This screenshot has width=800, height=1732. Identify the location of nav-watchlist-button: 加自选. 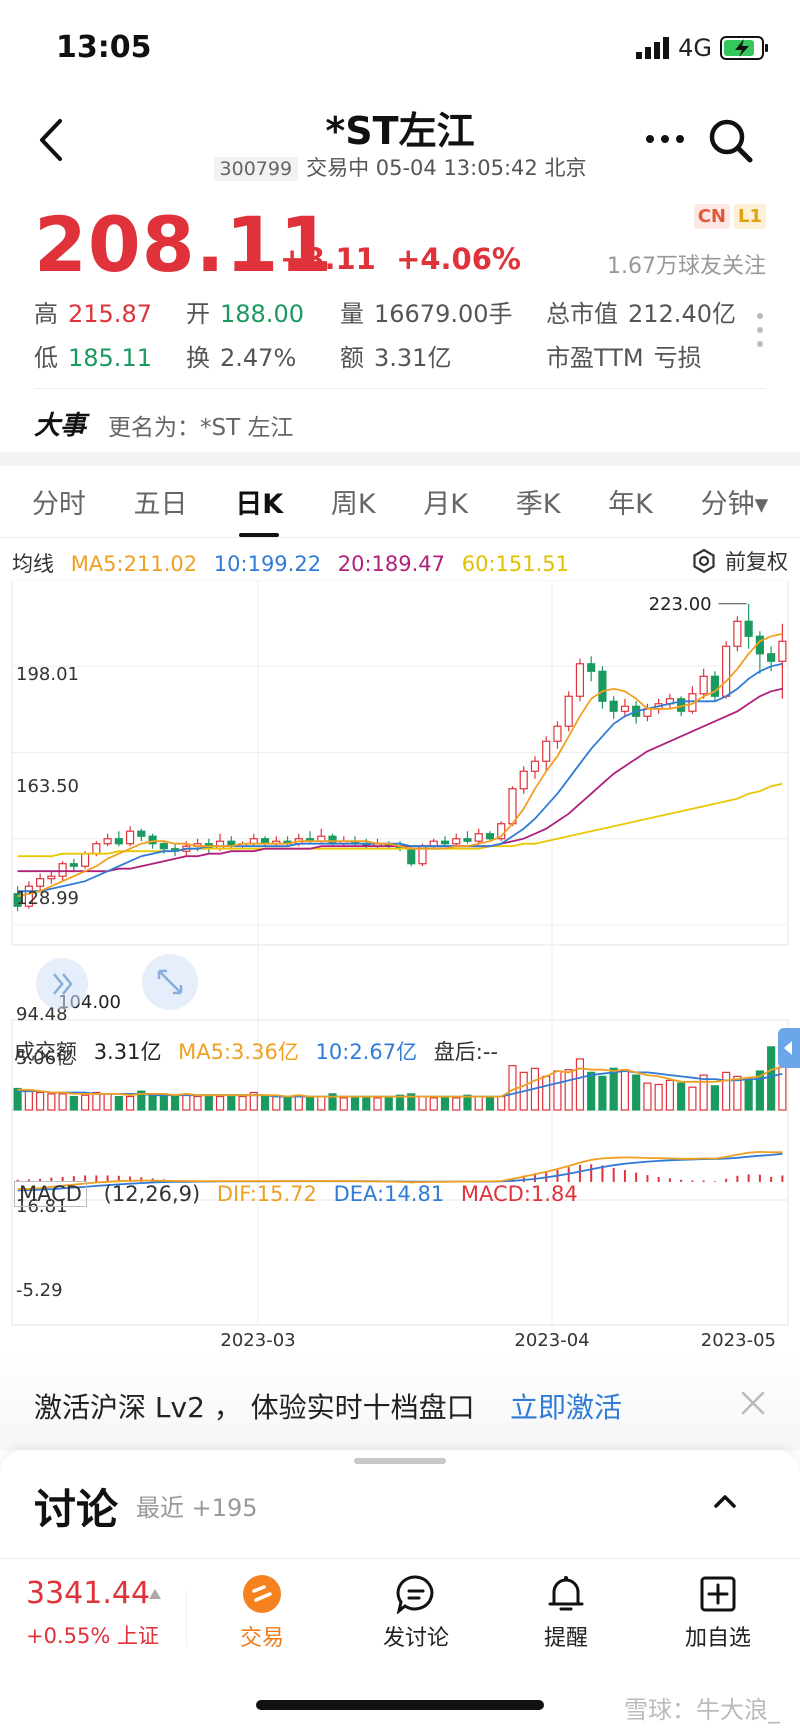
(718, 1613).